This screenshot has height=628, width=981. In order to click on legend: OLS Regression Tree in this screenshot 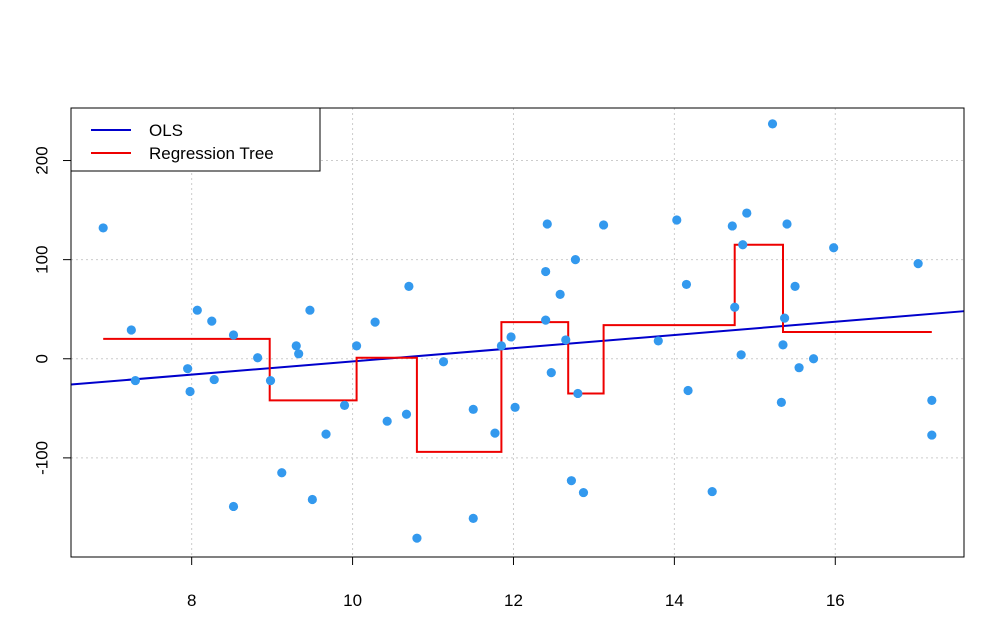, I will do `click(195, 139)`.